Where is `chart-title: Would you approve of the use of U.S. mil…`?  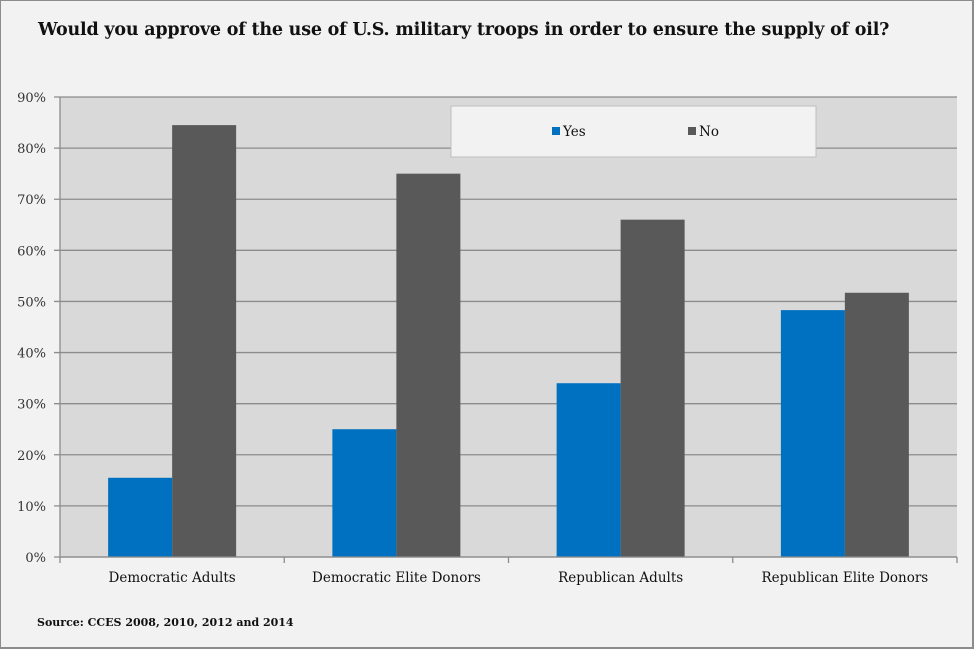
chart-title: Would you approve of the use of U.S. mil… is located at coordinates (464, 30).